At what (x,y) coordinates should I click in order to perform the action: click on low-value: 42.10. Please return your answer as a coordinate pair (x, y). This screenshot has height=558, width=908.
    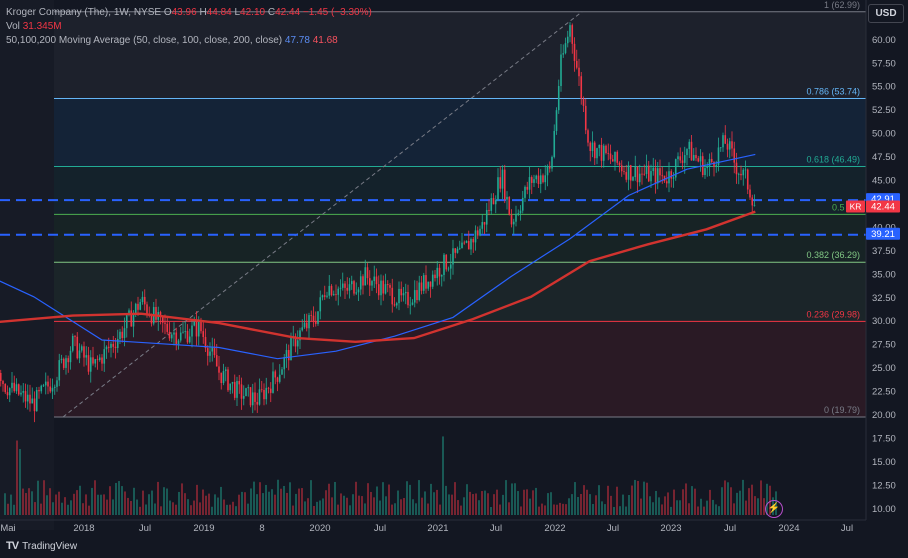
    Looking at the image, I should click on (253, 12).